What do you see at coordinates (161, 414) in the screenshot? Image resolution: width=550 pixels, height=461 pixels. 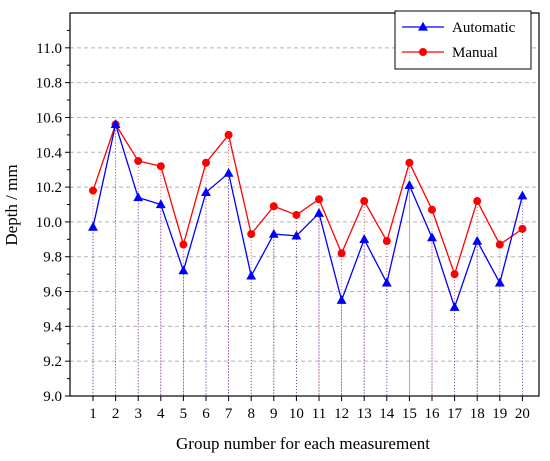 I see `x-tick-label: 4` at bounding box center [161, 414].